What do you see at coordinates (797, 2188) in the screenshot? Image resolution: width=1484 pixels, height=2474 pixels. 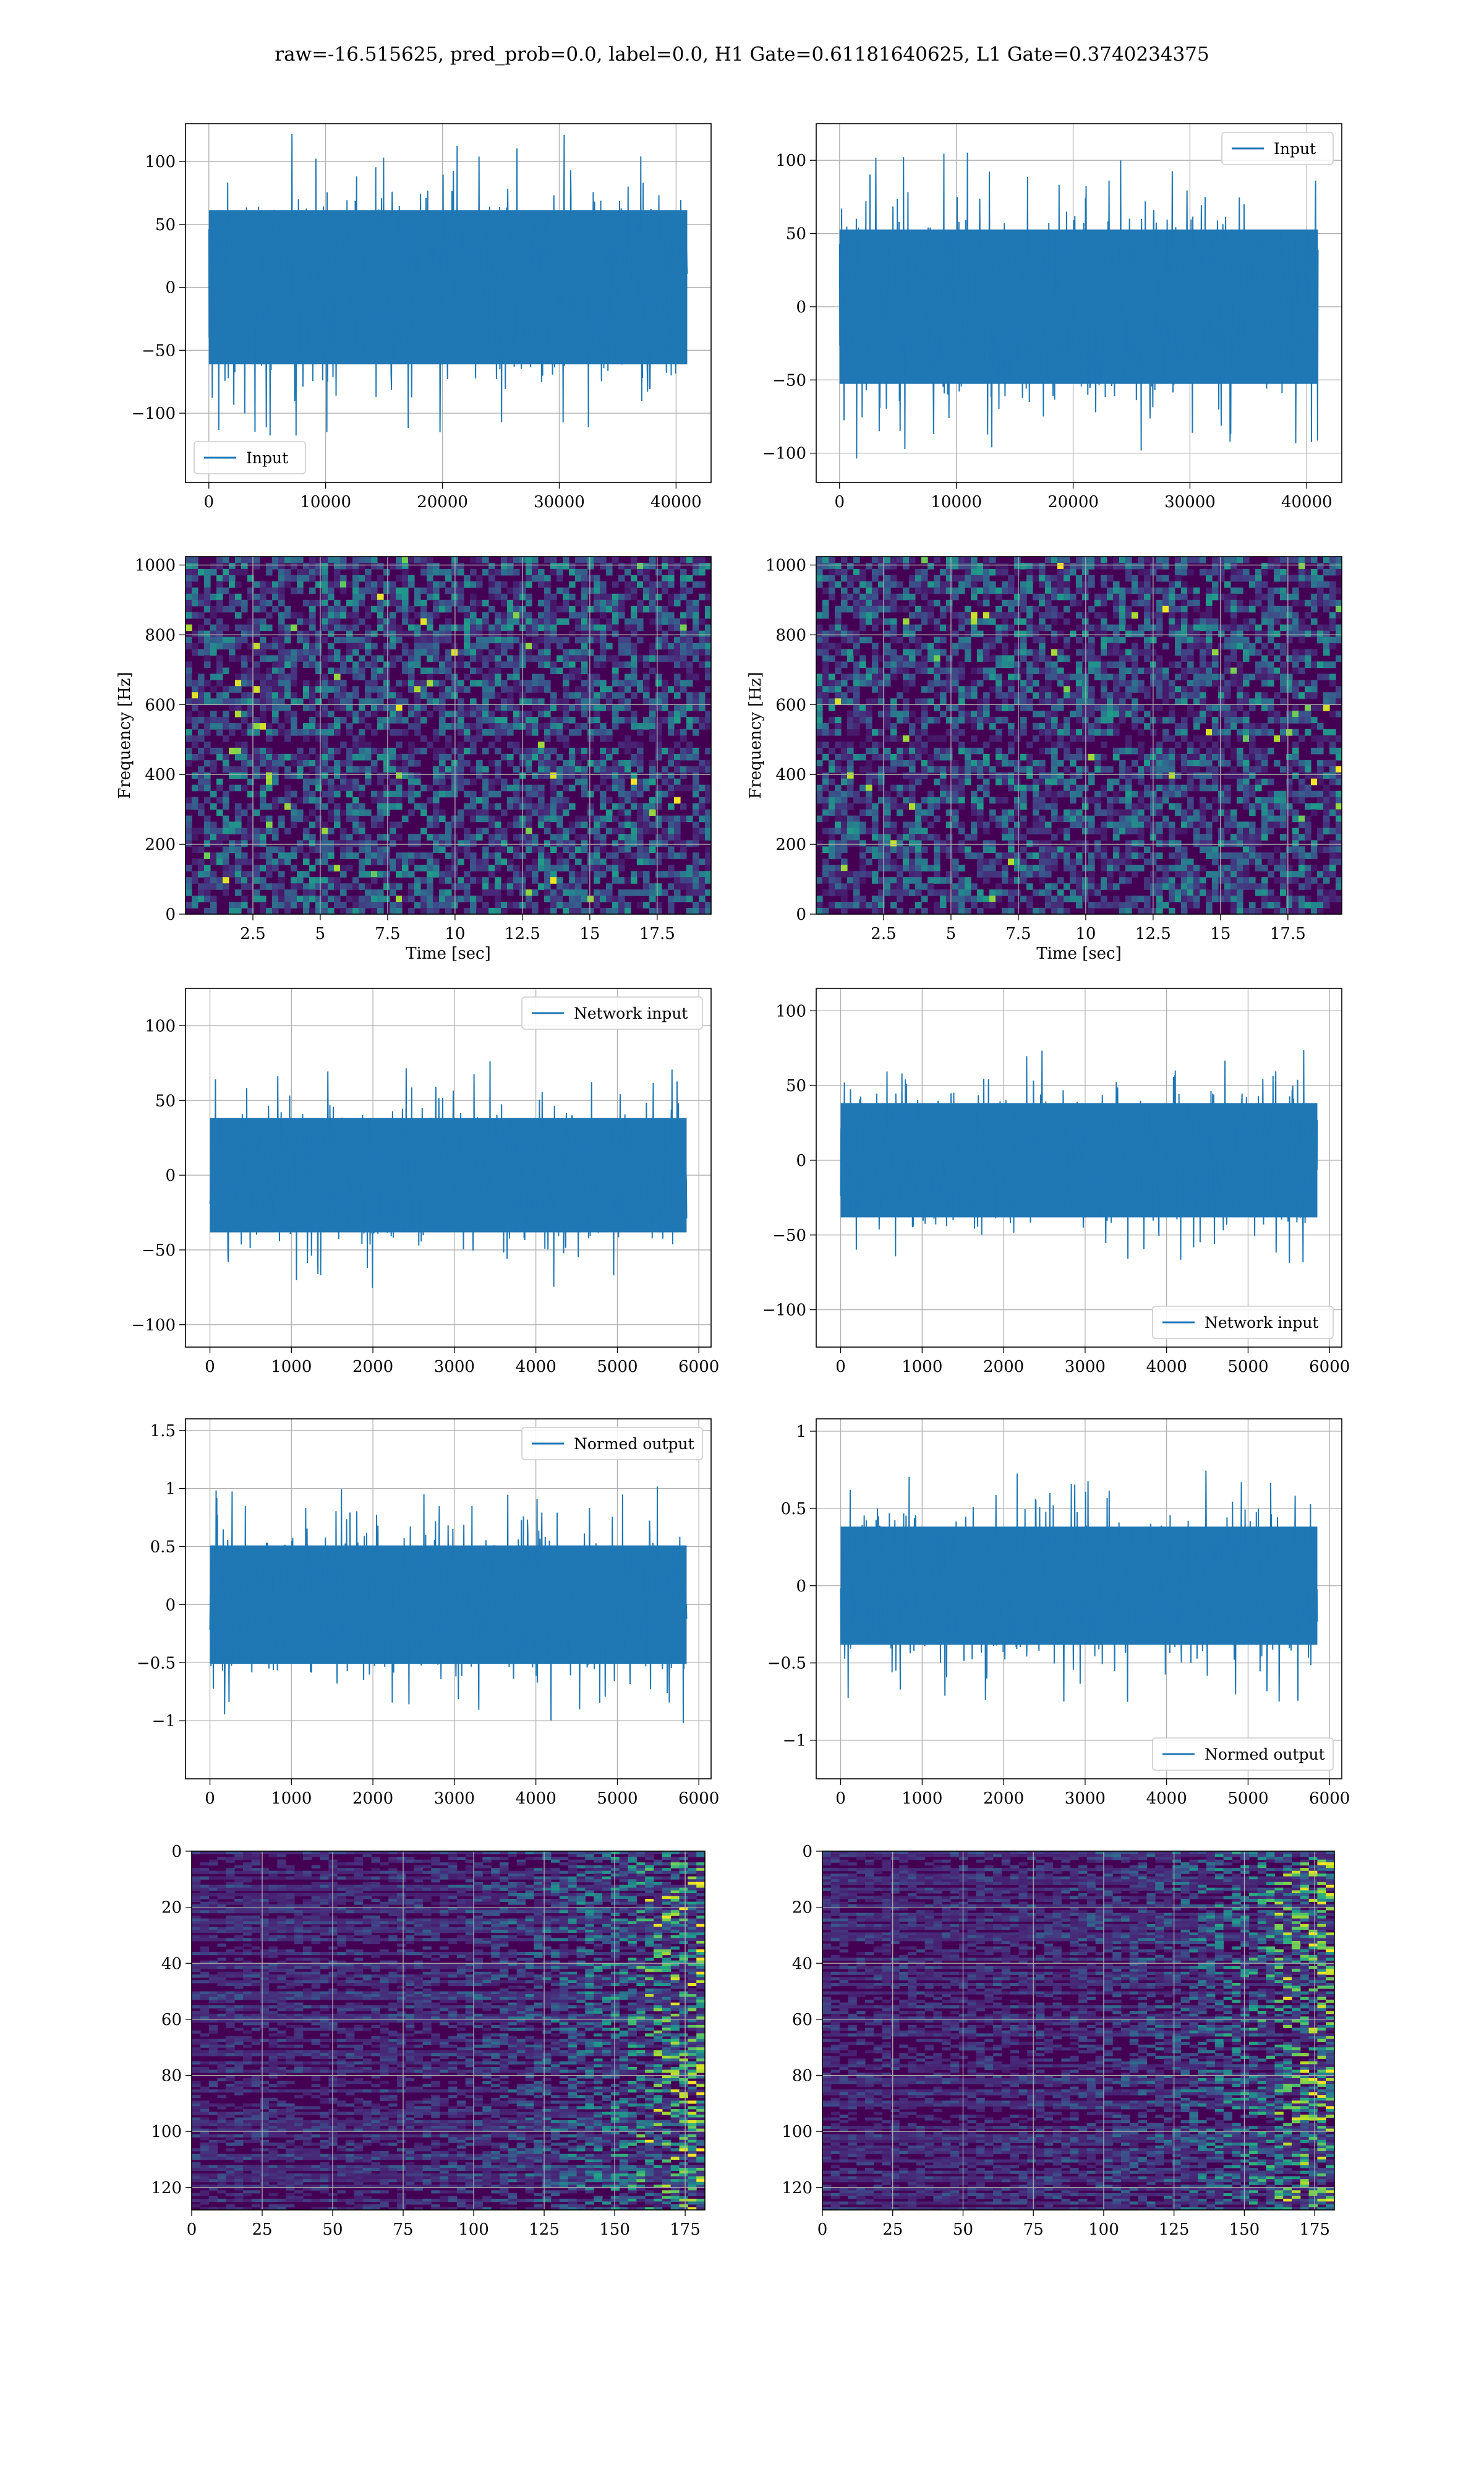 I see `y-tick-label: 120` at bounding box center [797, 2188].